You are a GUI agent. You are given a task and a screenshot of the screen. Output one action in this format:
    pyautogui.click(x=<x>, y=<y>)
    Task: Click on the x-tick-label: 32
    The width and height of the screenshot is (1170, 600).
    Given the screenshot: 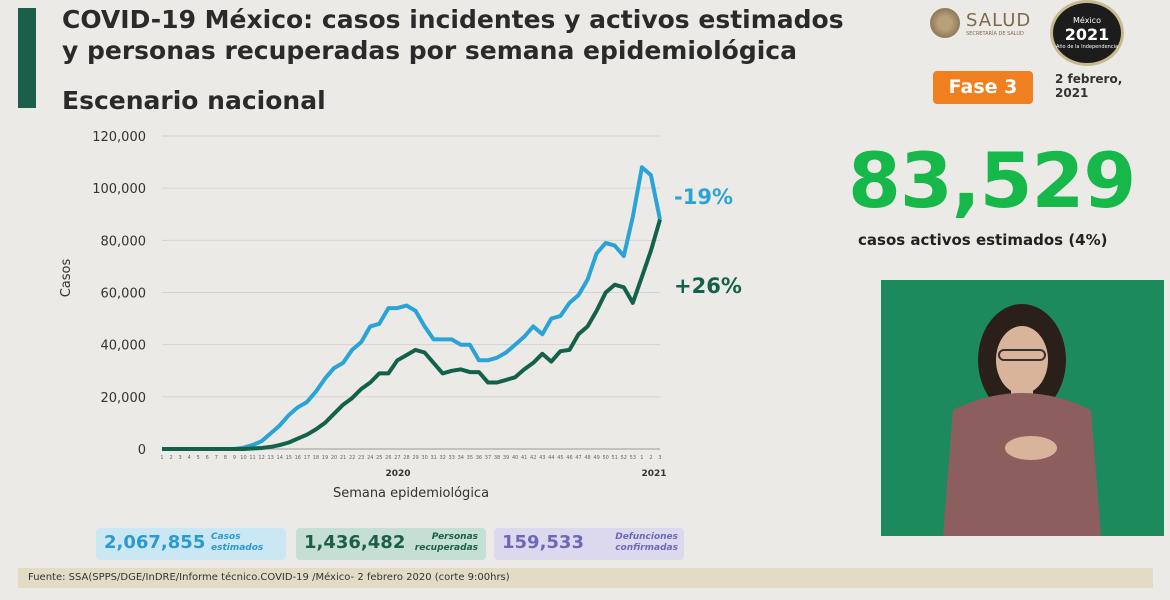 What is the action you would take?
    pyautogui.click(x=443, y=458)
    